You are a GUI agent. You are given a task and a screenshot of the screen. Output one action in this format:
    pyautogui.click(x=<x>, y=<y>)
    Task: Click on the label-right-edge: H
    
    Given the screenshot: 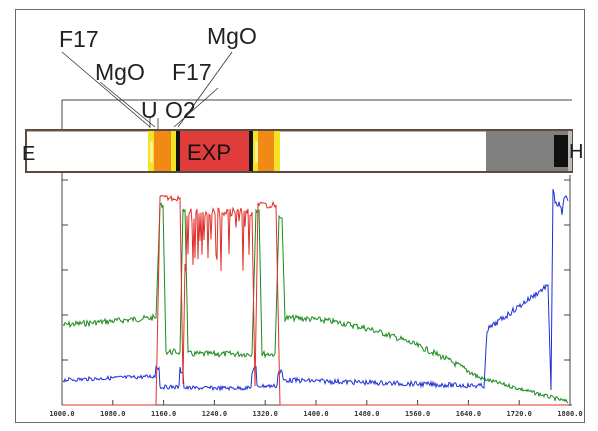 What is the action you would take?
    pyautogui.click(x=576, y=152)
    